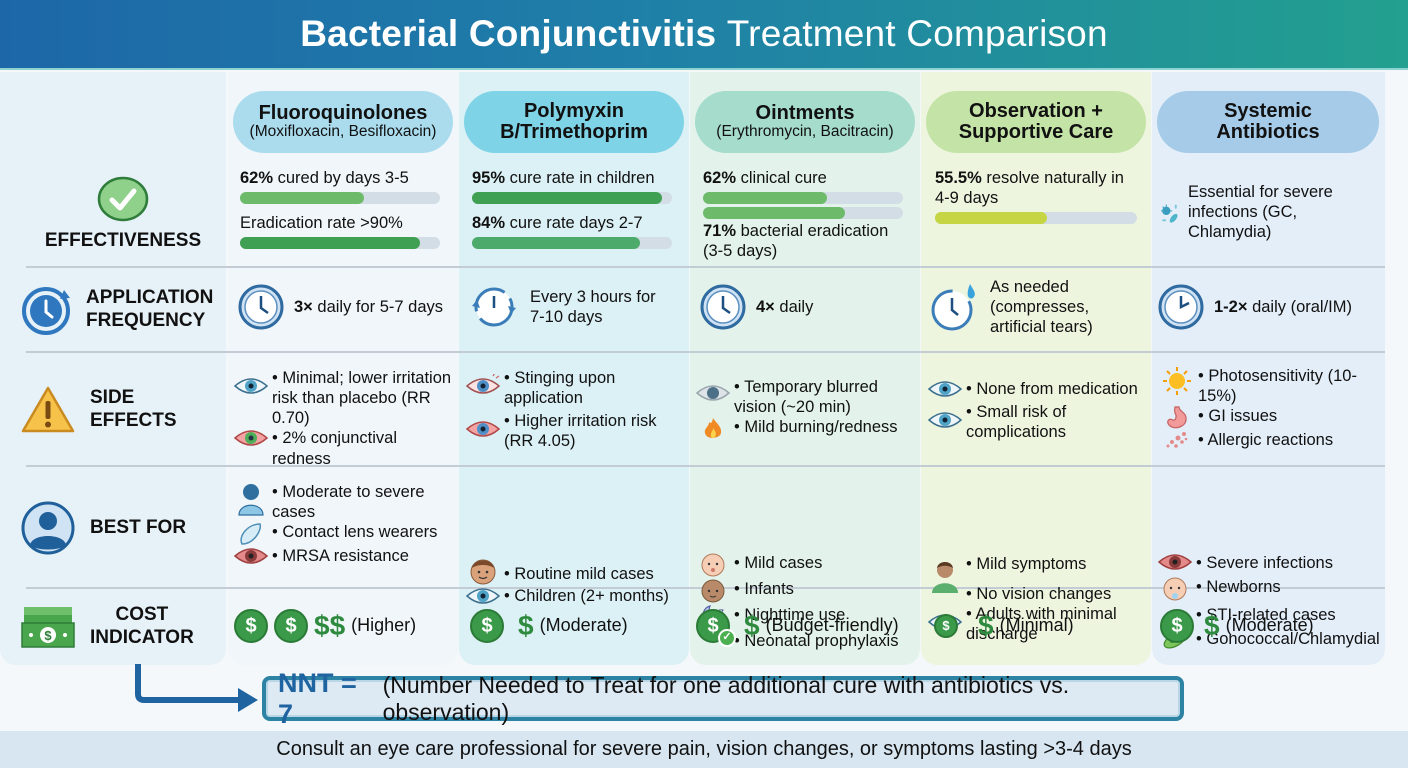  I want to click on frequency-value: 1-2×, so click(1231, 306).